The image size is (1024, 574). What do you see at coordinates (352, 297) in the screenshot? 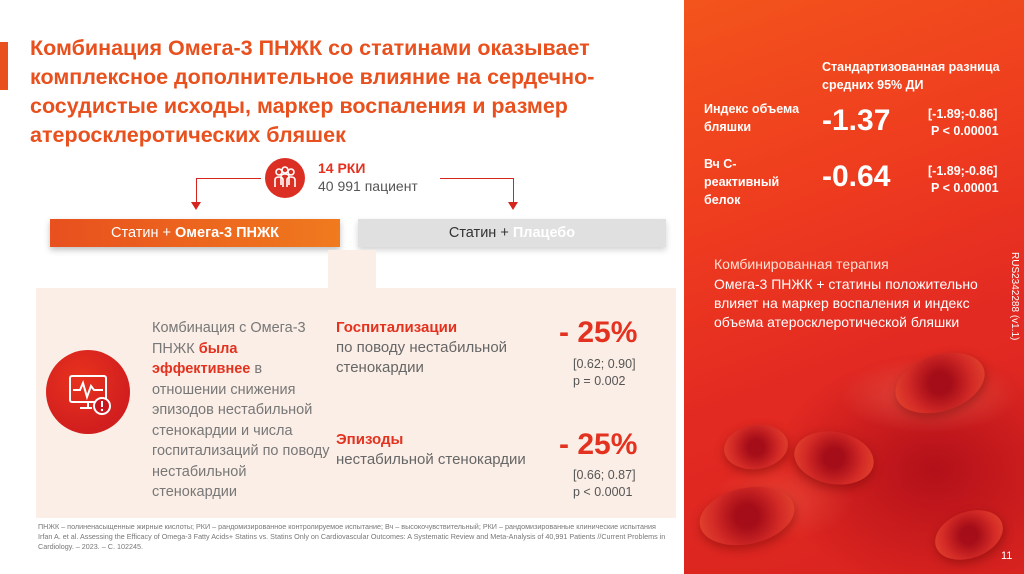
I see `results-pointer-tip` at bounding box center [352, 297].